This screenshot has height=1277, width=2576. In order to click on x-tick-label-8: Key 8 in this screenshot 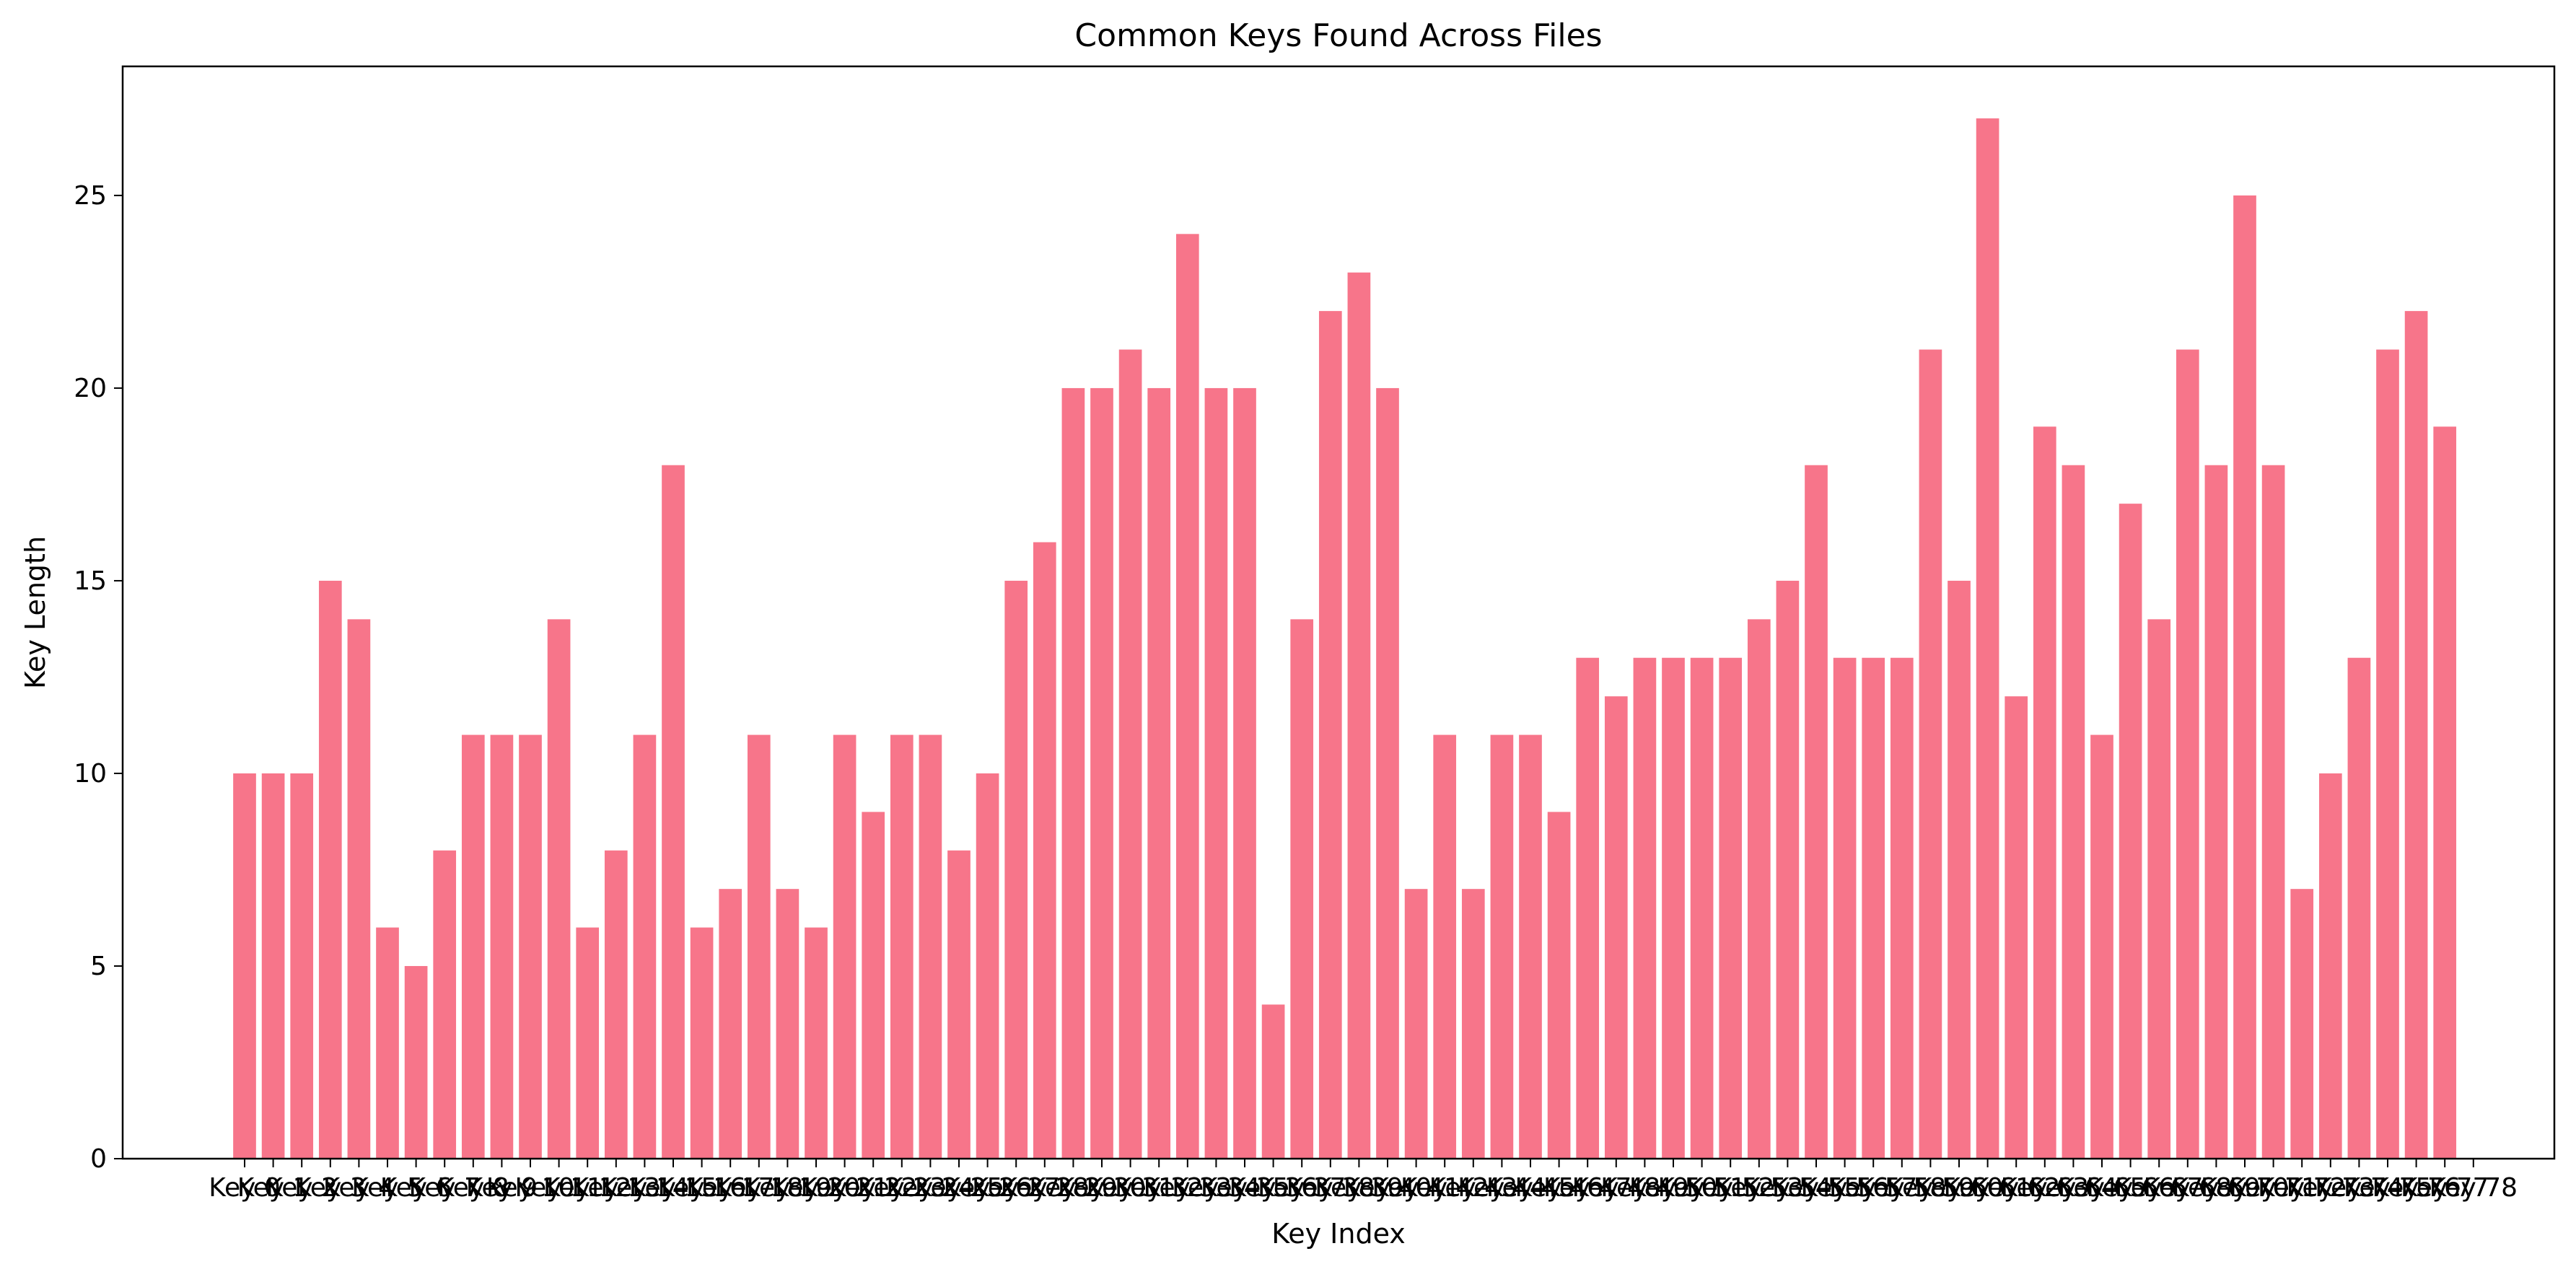, I will do `click(473, 1188)`.